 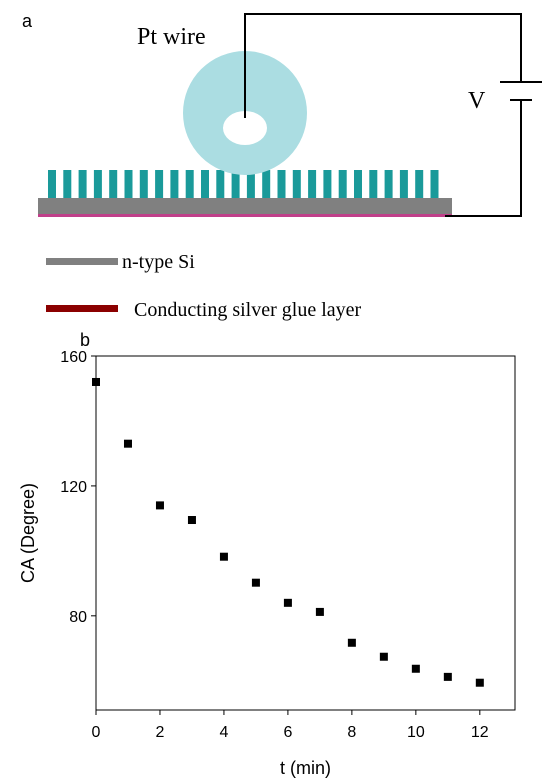 I want to click on nanowire-array, so click(x=243, y=184).